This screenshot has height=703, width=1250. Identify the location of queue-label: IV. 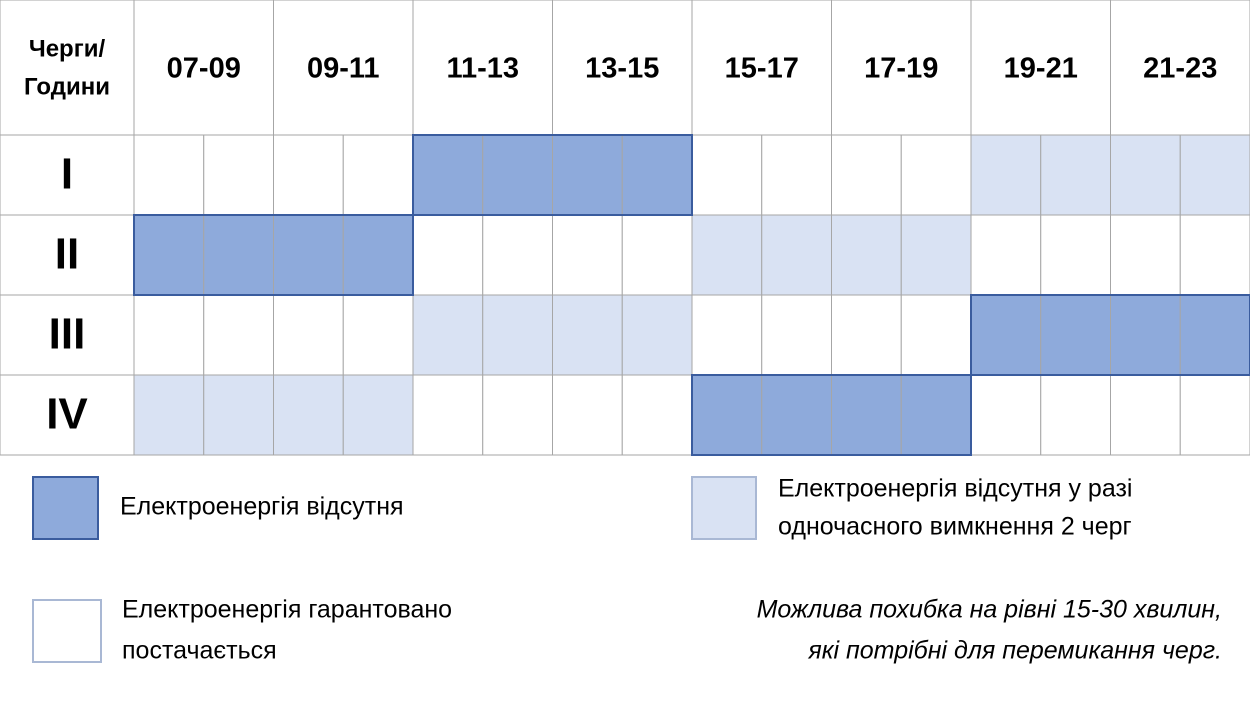
(67, 414).